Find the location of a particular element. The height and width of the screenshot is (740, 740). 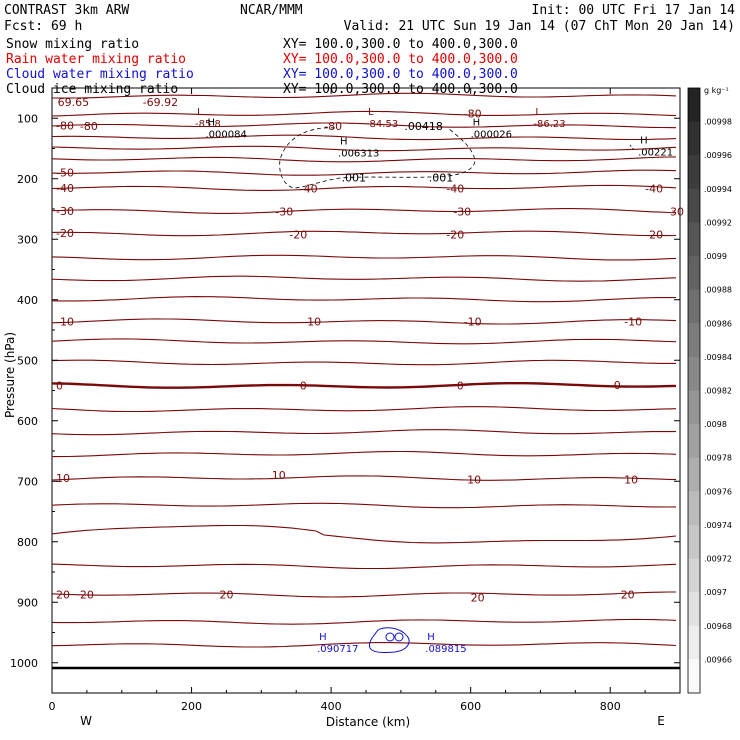

x-tick-label: 0 is located at coordinates (52, 706).